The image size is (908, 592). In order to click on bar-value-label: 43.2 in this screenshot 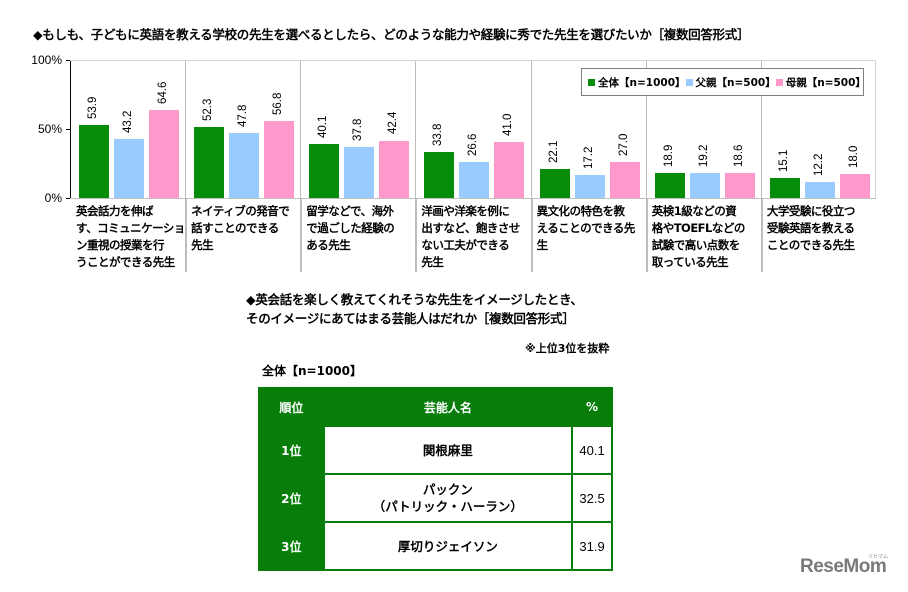, I will do `click(128, 122)`.